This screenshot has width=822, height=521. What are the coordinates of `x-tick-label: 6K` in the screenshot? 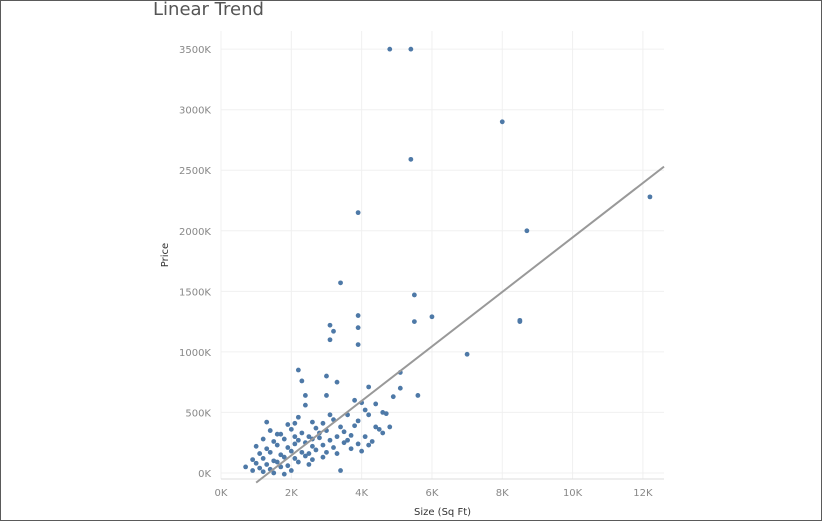 It's located at (431, 493).